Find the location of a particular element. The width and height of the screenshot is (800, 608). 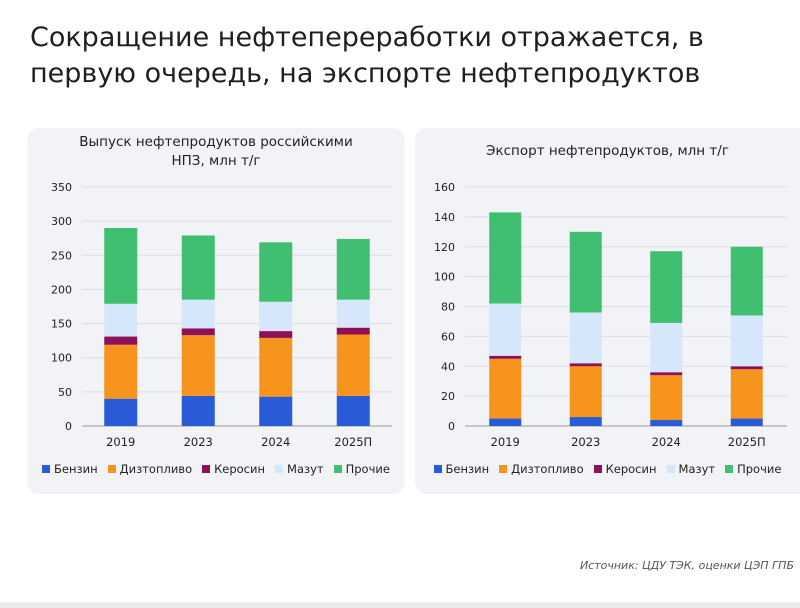

y-tick-label: 80 is located at coordinates (448, 307).